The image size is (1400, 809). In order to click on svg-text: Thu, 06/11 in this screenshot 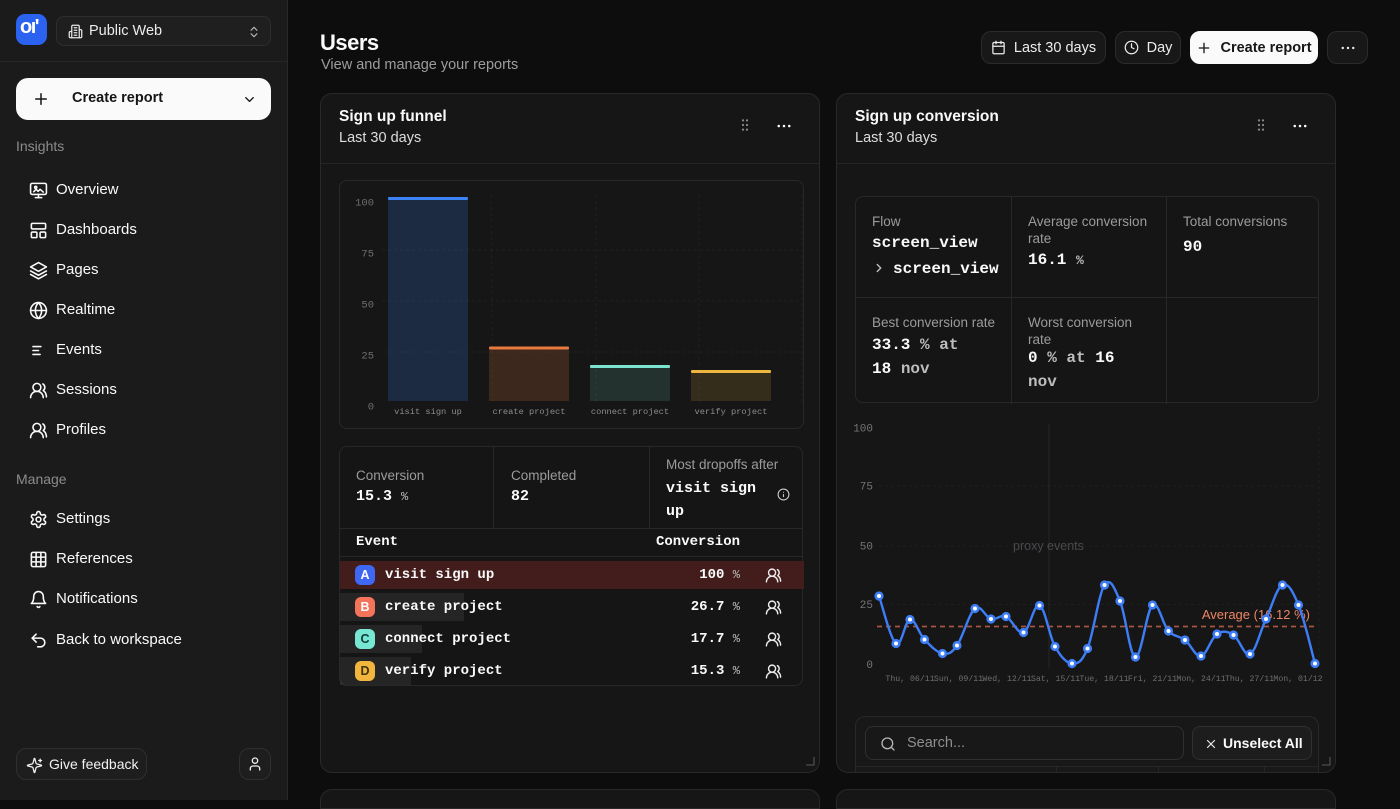, I will do `click(909, 679)`.